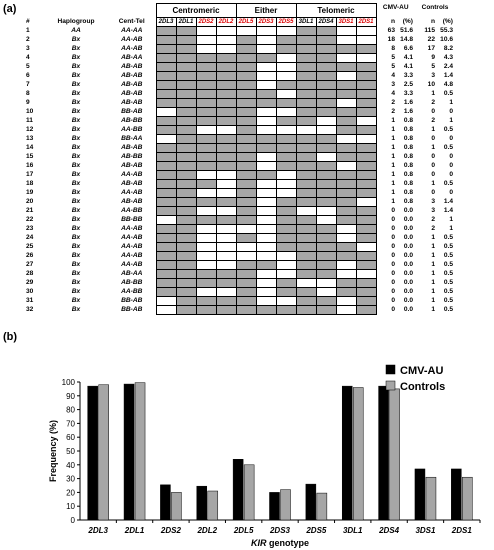  I want to click on gene-header-2dl1: 2DL1, so click(186, 22).